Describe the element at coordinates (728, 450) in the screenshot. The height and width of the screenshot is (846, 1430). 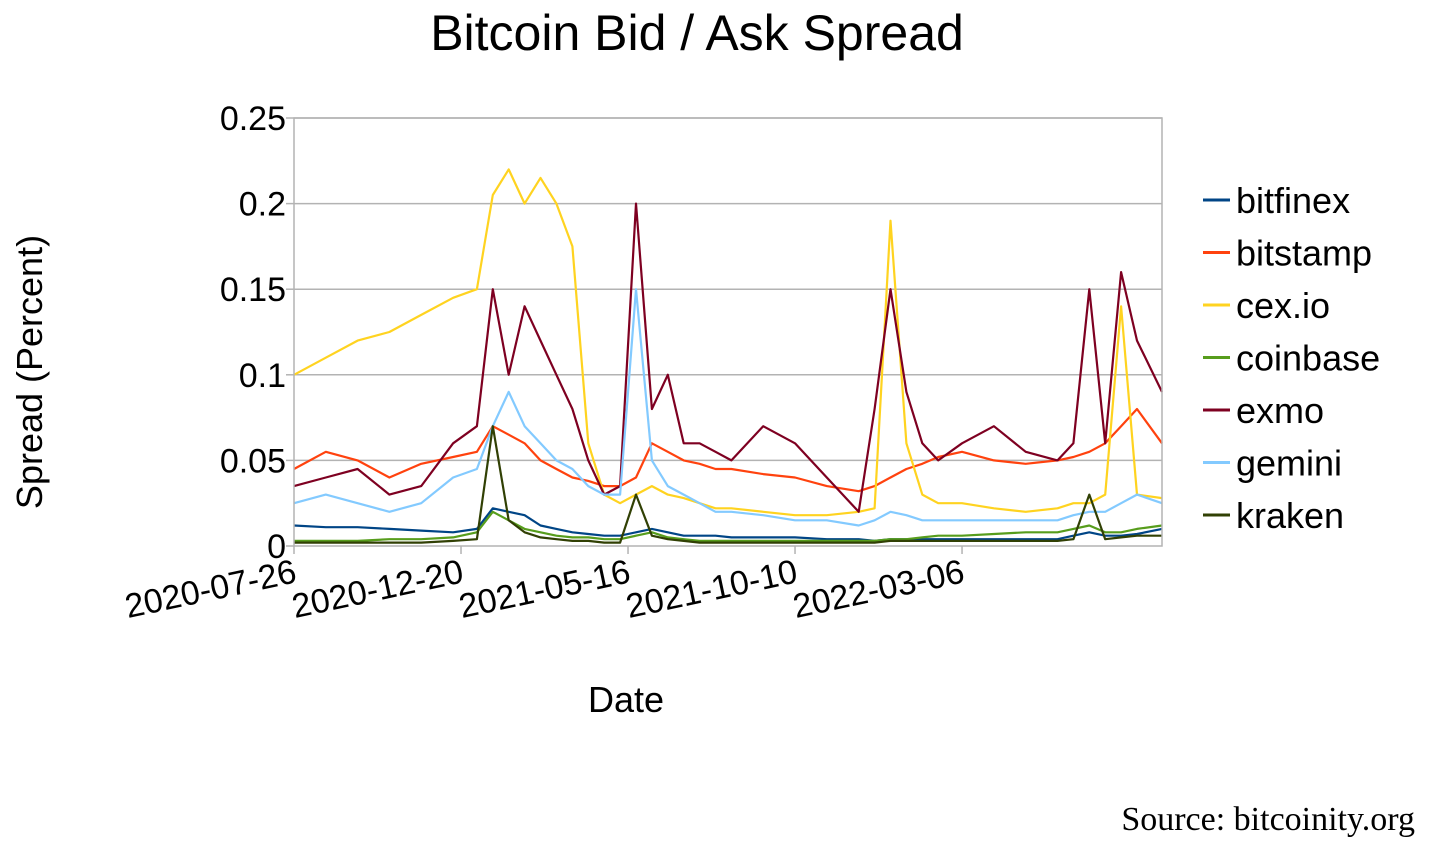
I see `series-line-bitstamp` at that location.